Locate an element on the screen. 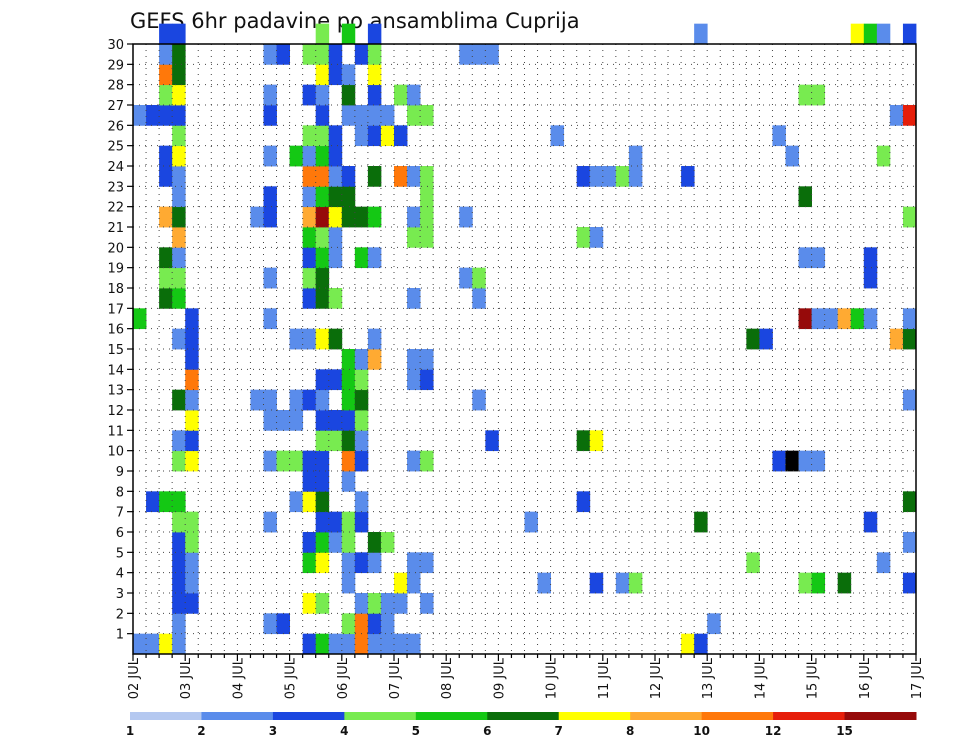 The width and height of the screenshot is (960, 742). colorbar-label: 4 is located at coordinates (344, 731).